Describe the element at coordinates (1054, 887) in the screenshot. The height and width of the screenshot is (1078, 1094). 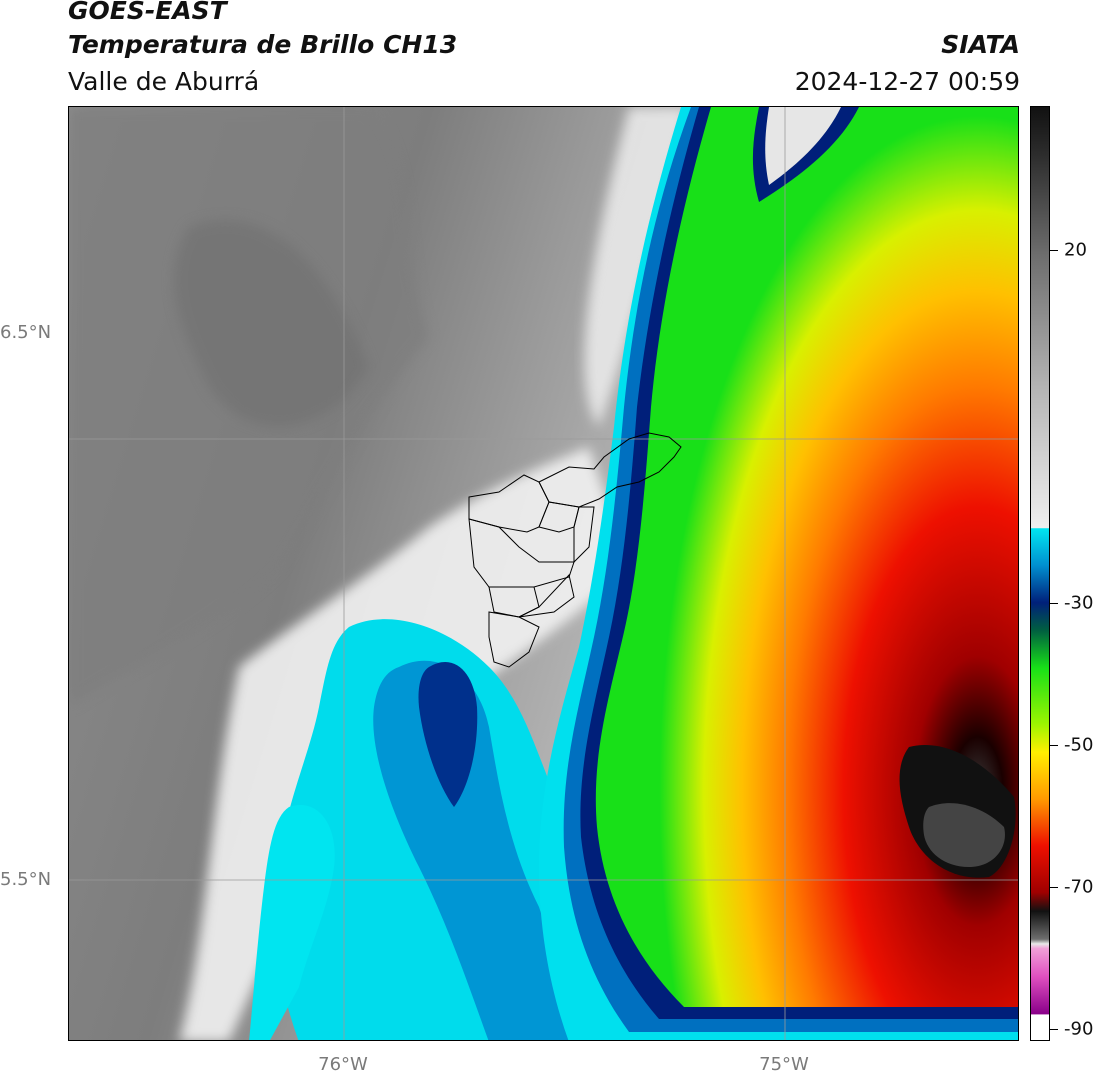
I see `colorbar-tick-minus70` at that location.